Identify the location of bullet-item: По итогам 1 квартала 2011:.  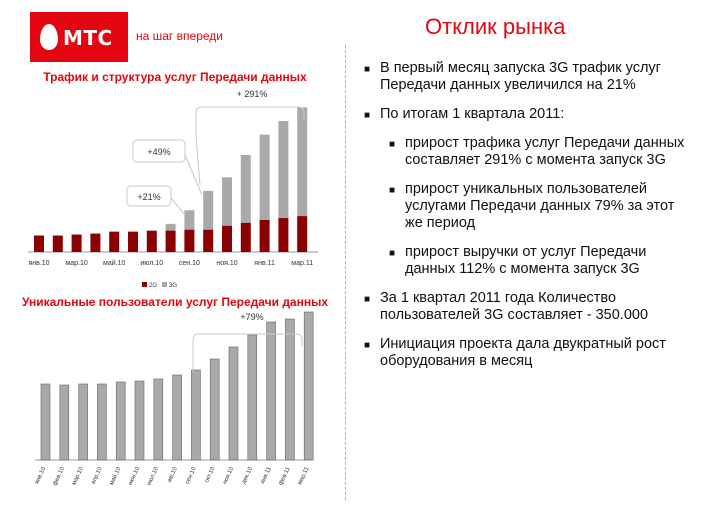
(529, 115).